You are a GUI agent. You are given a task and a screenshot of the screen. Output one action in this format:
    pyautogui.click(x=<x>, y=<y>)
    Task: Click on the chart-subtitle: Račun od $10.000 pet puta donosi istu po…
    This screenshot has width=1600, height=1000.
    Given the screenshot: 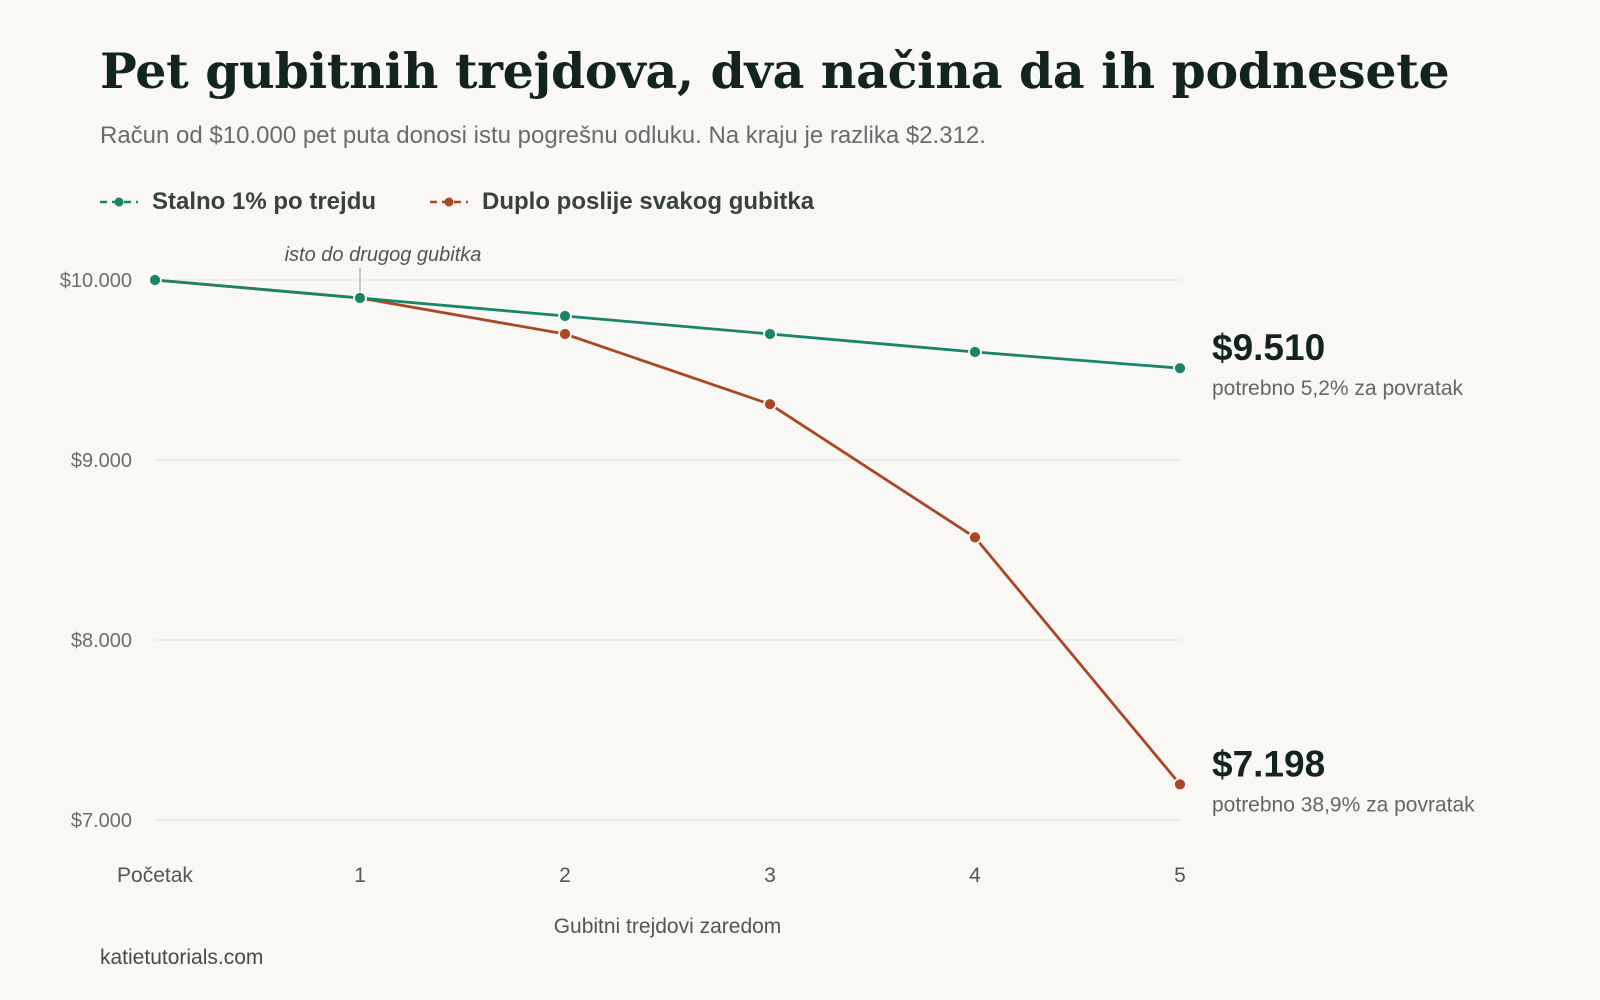 What is the action you would take?
    pyautogui.click(x=543, y=135)
    